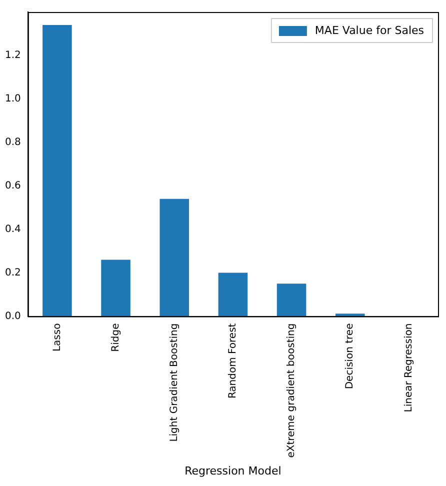 Image resolution: width=446 pixels, height=486 pixels. Describe the element at coordinates (292, 390) in the screenshot. I see `x-tick-label: eXtreme gradient boosting` at that location.